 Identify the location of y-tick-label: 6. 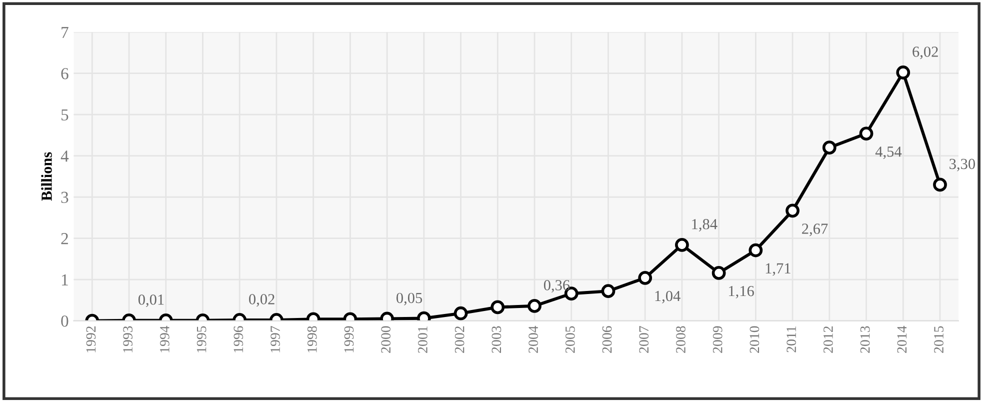
(64, 74).